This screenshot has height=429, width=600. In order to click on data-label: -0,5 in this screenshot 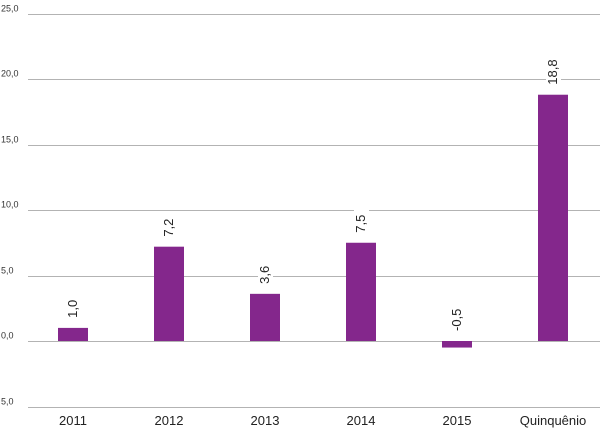, I will do `click(456, 320)`.